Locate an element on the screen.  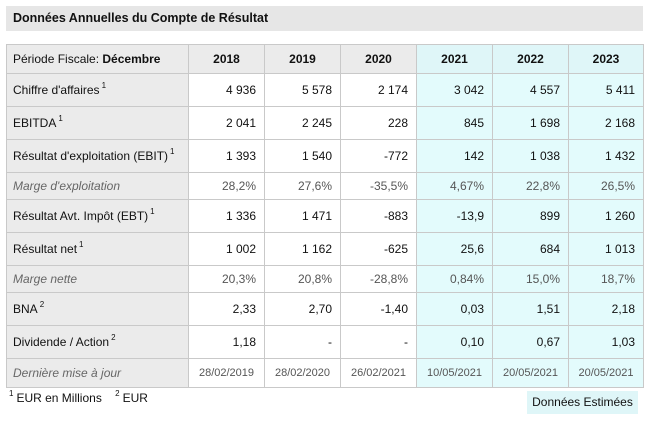
value-cell: 1 002 is located at coordinates (226, 249).